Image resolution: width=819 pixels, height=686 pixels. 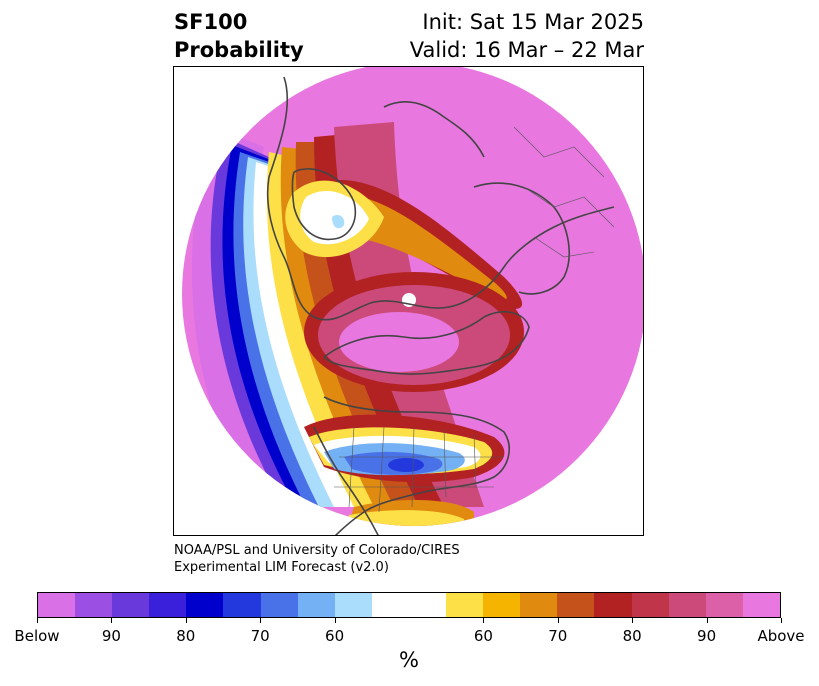 What do you see at coordinates (239, 50) in the screenshot?
I see `product-type: Probability` at bounding box center [239, 50].